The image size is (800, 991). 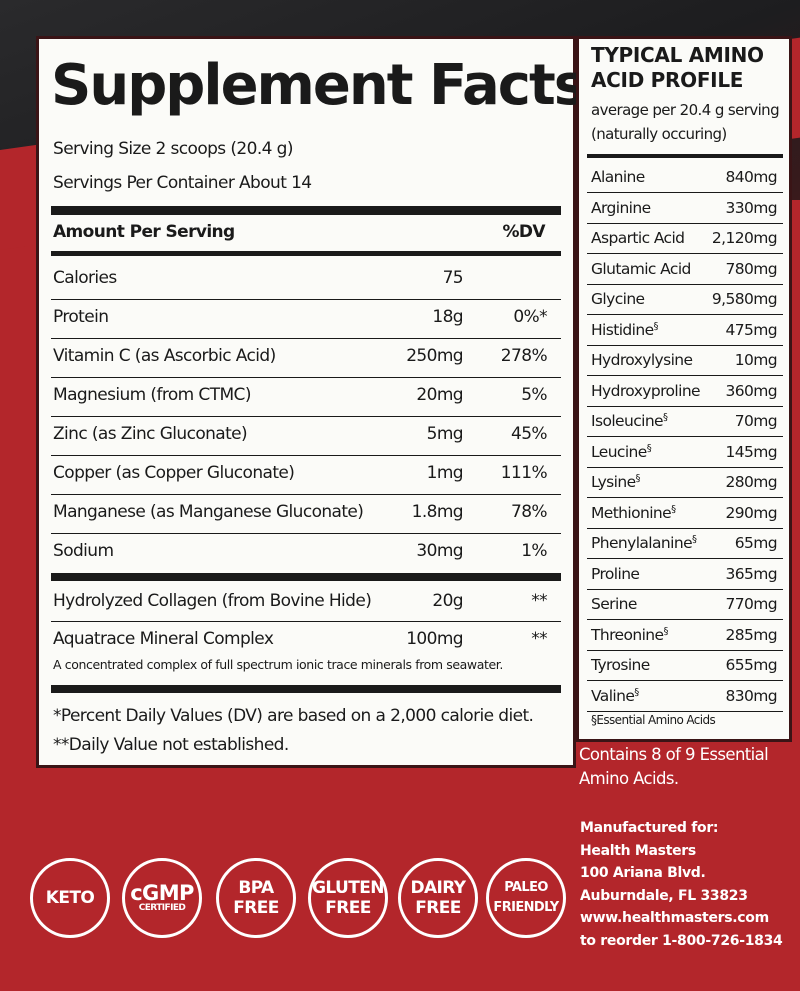 What do you see at coordinates (152, 395) in the screenshot?
I see `nutrient-name: Magnesium (from CTMC)` at bounding box center [152, 395].